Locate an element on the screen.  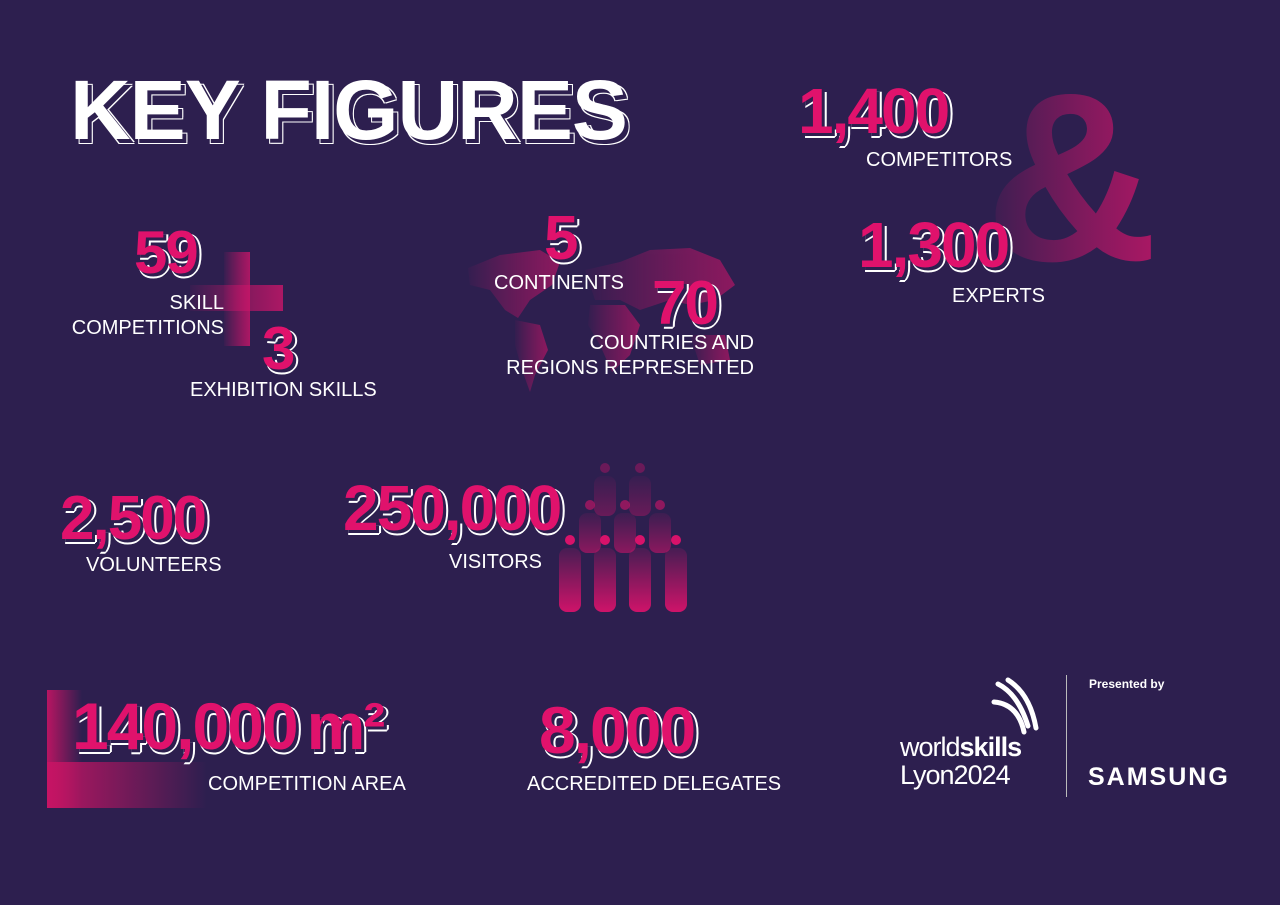
people-crowd-icon is located at coordinates (623, 537).